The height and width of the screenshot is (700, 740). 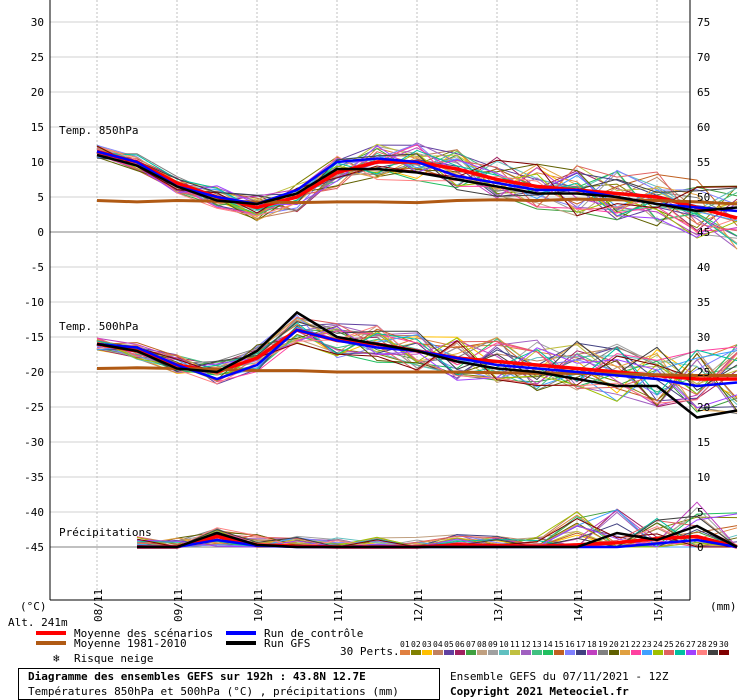 I want to click on t500-run-gfs-line, so click(x=417, y=364).